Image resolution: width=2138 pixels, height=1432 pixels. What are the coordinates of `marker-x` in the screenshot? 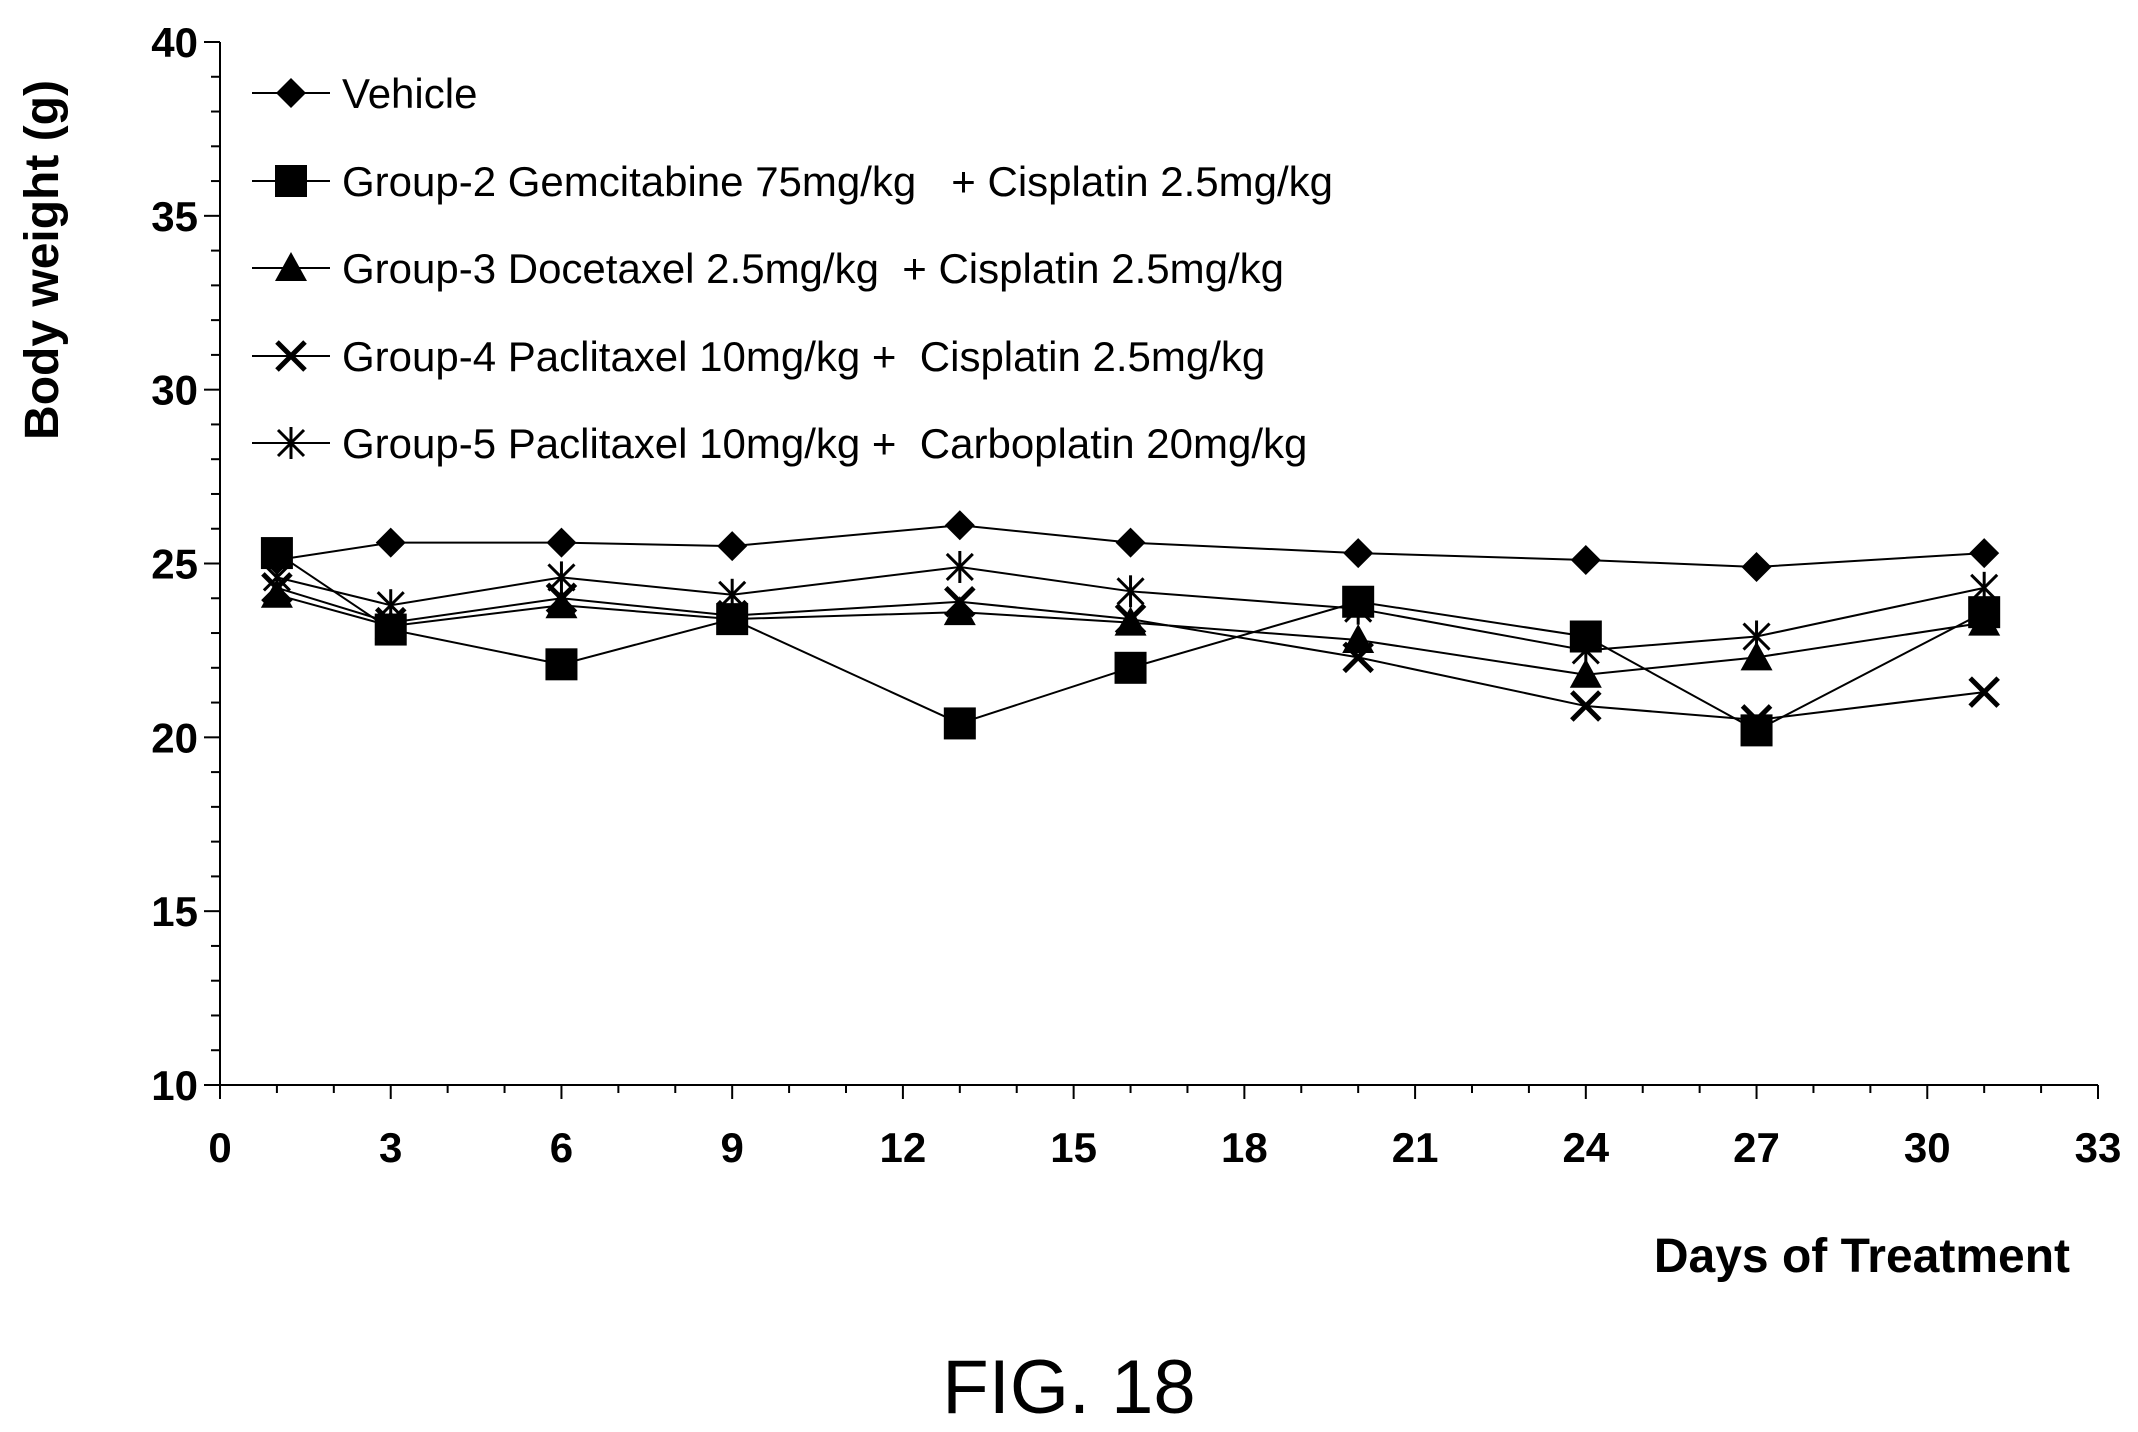 It's located at (291, 356).